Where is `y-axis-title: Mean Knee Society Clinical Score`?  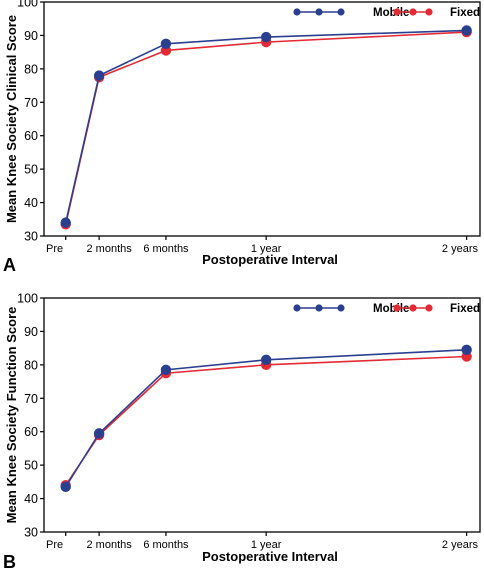 y-axis-title: Mean Knee Society Clinical Score is located at coordinates (11, 119).